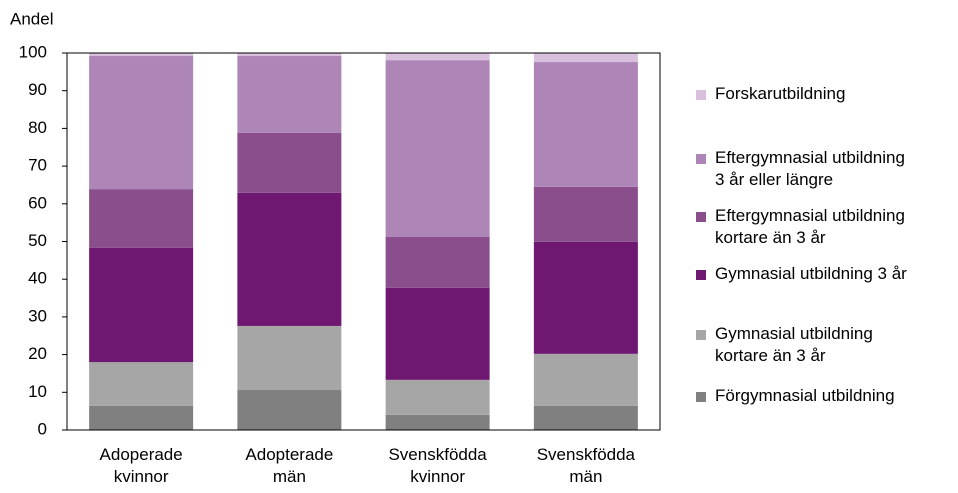  What do you see at coordinates (289, 465) in the screenshot?
I see `x-tick-label: Adopterade män` at bounding box center [289, 465].